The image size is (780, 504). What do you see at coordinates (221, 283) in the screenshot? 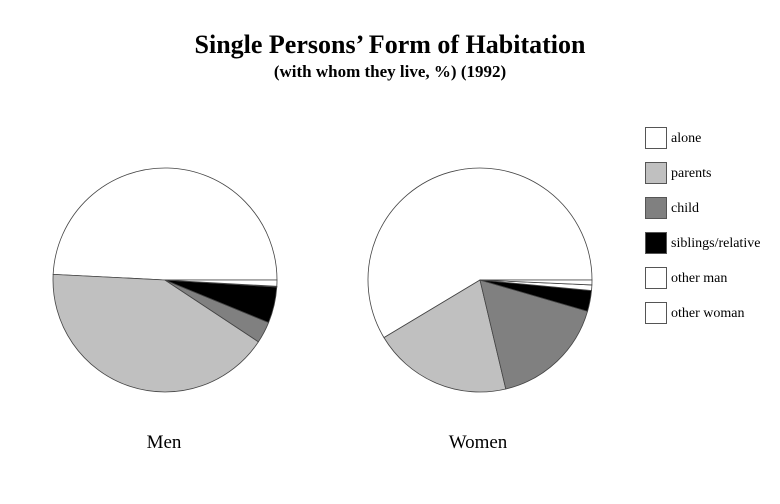
I see `slice-men-other-woman` at bounding box center [221, 283].